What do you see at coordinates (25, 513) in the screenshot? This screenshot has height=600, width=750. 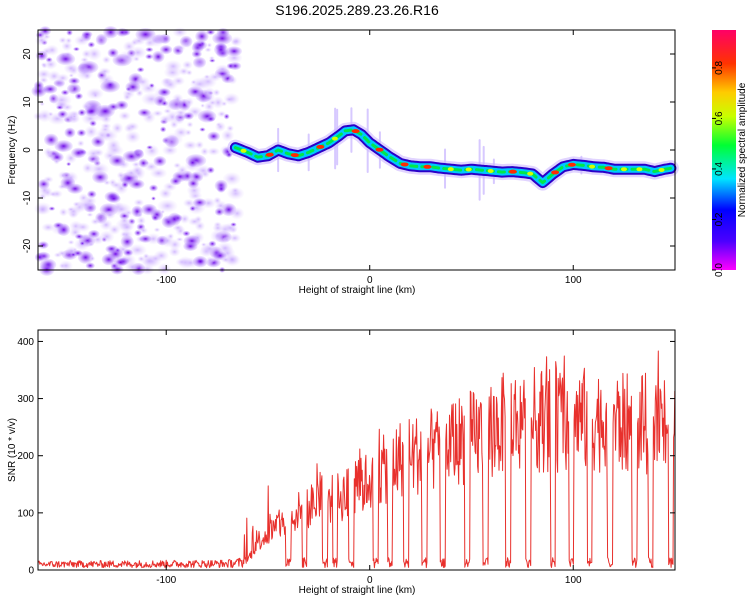 I see `y-tick-label: 100` at bounding box center [25, 513].